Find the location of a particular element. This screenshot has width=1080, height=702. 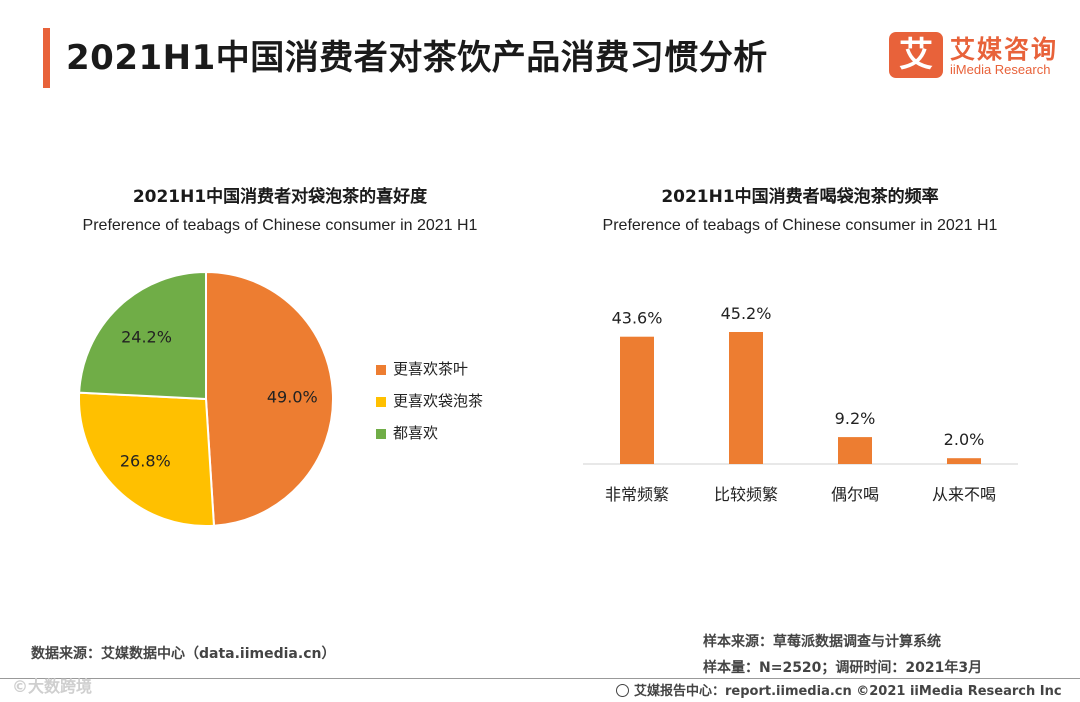

pie-data-label: 26.8% is located at coordinates (145, 460).